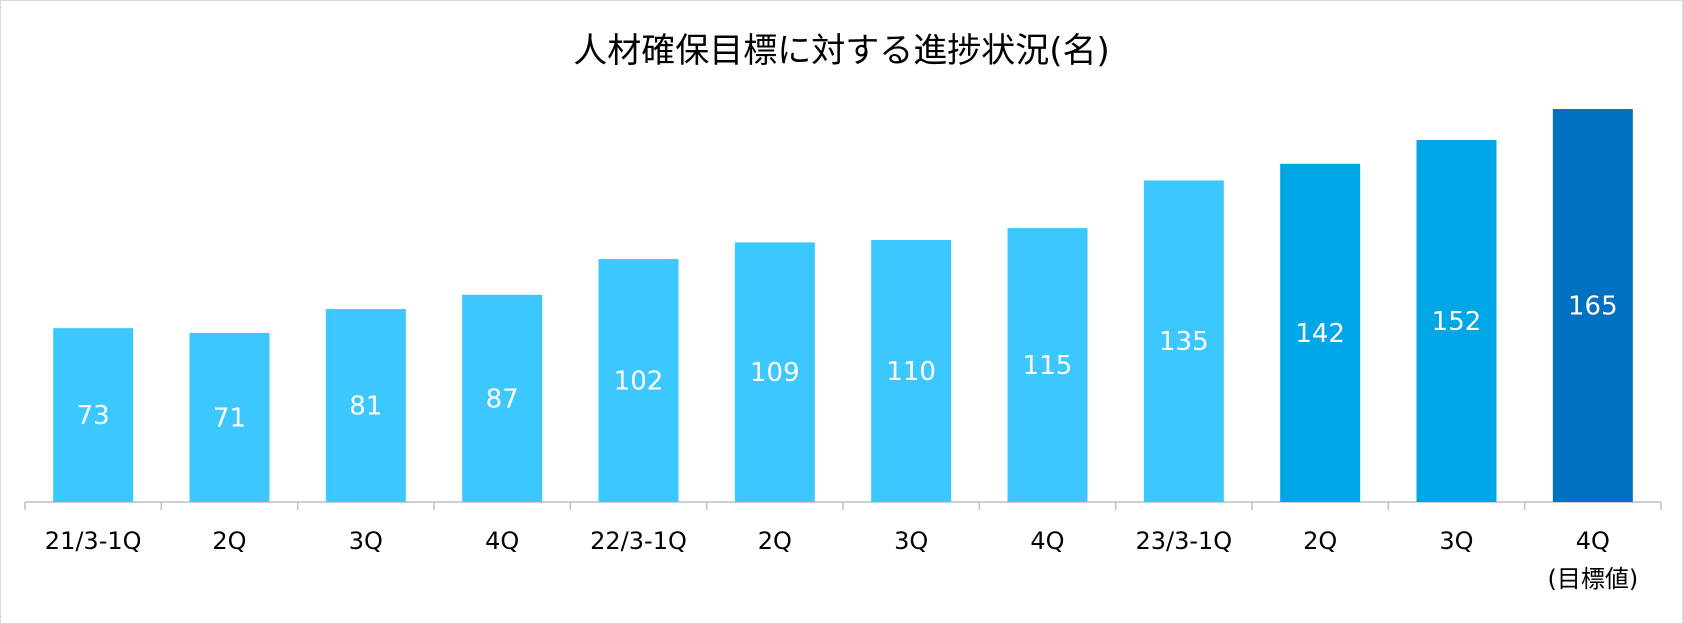  I want to click on data-label: 115, so click(1048, 366).